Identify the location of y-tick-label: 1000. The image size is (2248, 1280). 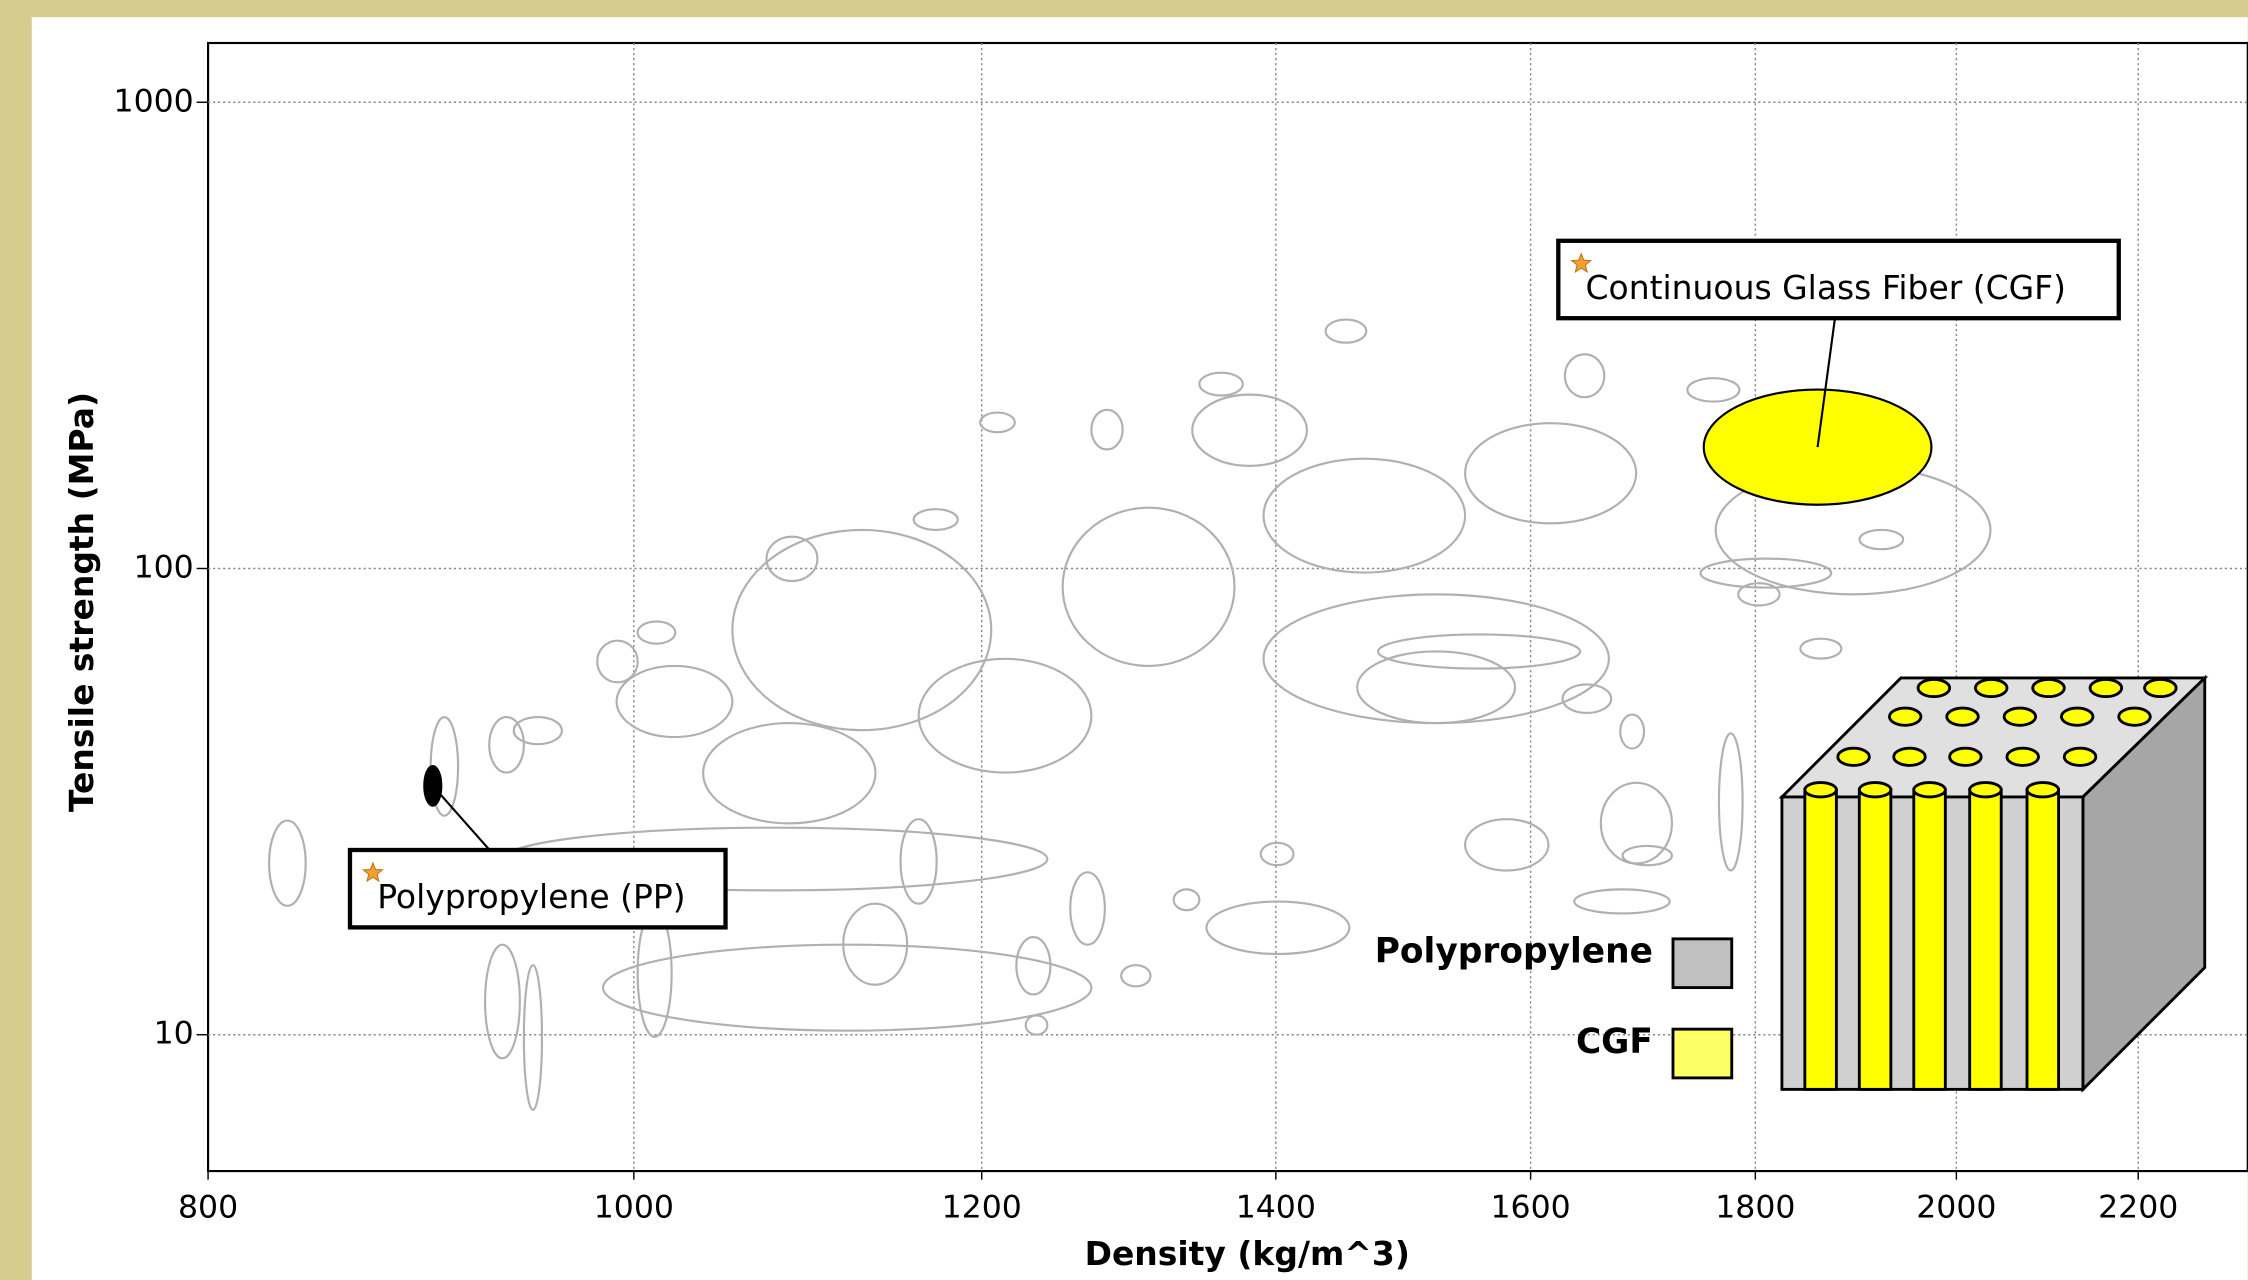
(154, 101).